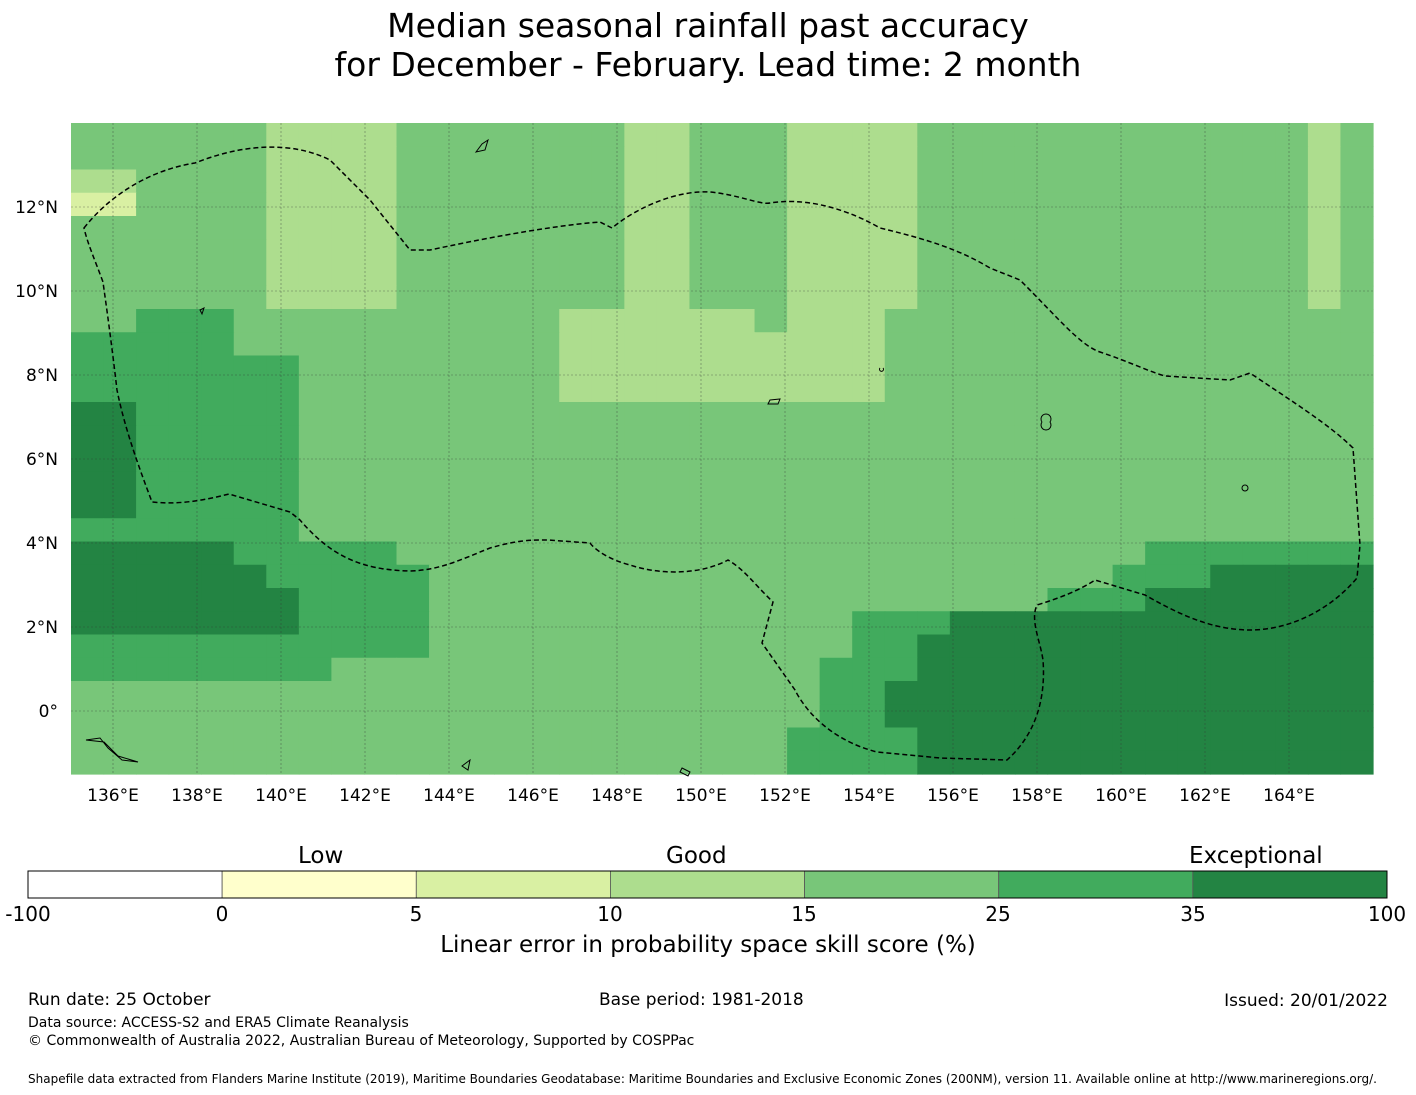 The height and width of the screenshot is (1095, 1416). I want to click on longitude-label: 154°E, so click(869, 796).